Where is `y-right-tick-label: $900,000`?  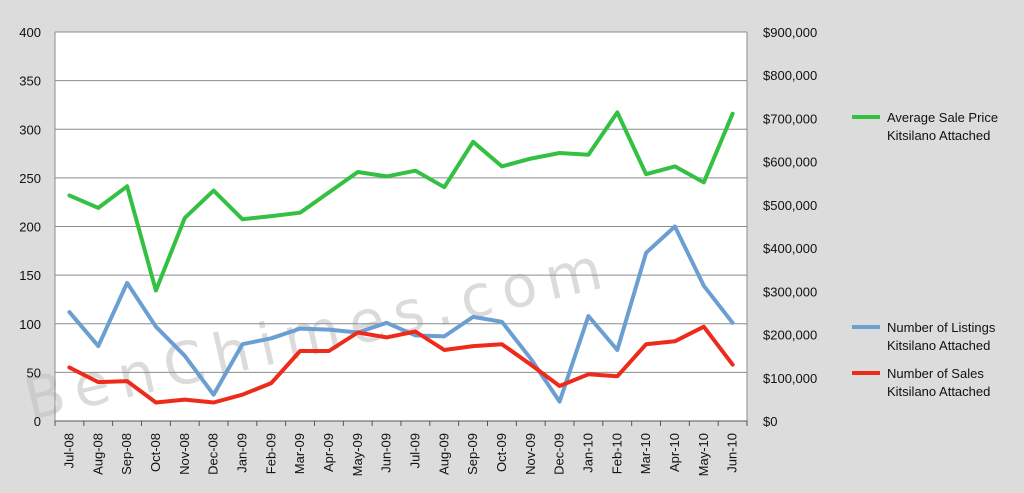 y-right-tick-label: $900,000 is located at coordinates (790, 32).